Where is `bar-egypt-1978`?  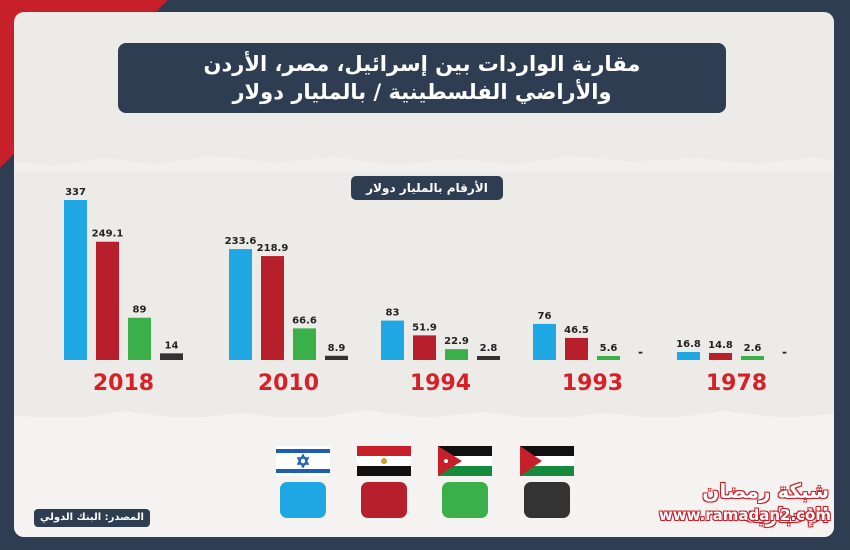
bar-egypt-1978 is located at coordinates (720, 356).